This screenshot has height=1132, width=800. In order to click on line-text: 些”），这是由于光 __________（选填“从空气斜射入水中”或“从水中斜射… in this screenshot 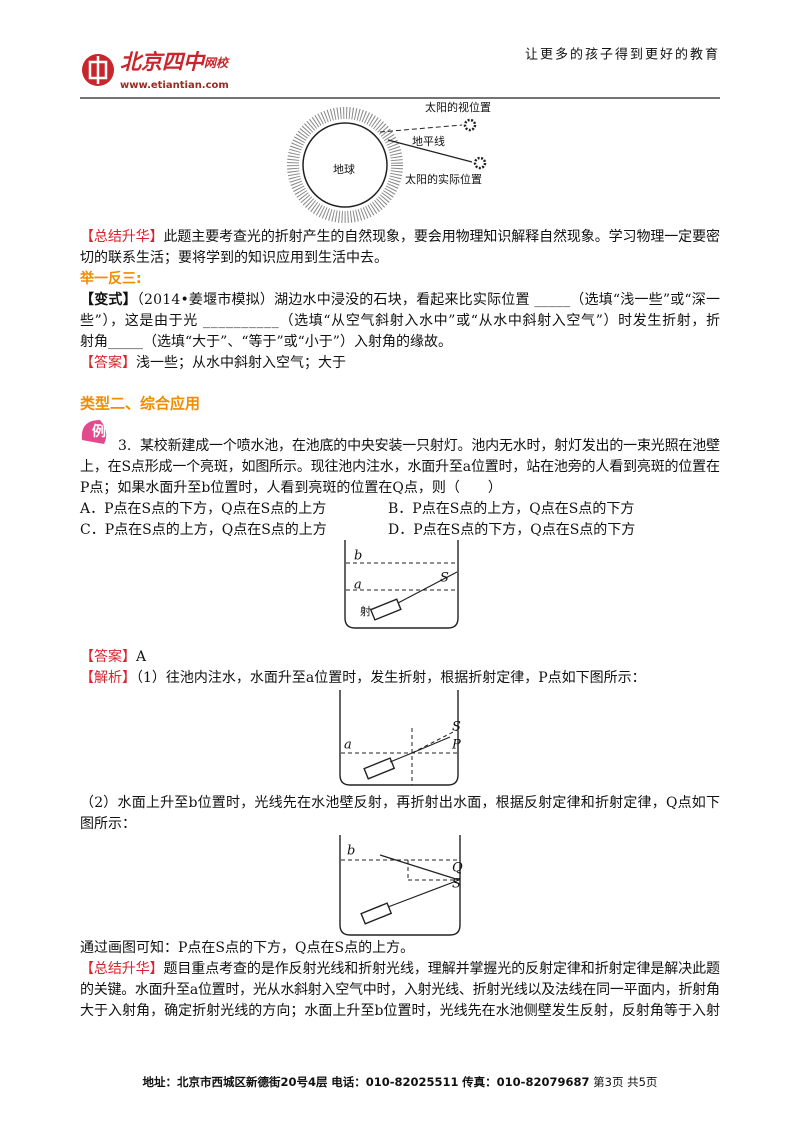, I will do `click(400, 320)`.